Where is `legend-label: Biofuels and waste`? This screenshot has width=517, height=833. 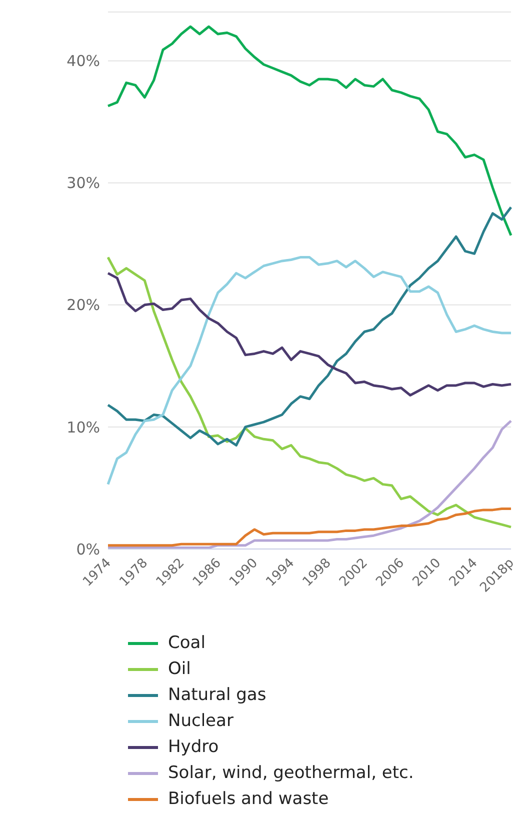
legend-label: Biofuels and waste is located at coordinates (248, 799).